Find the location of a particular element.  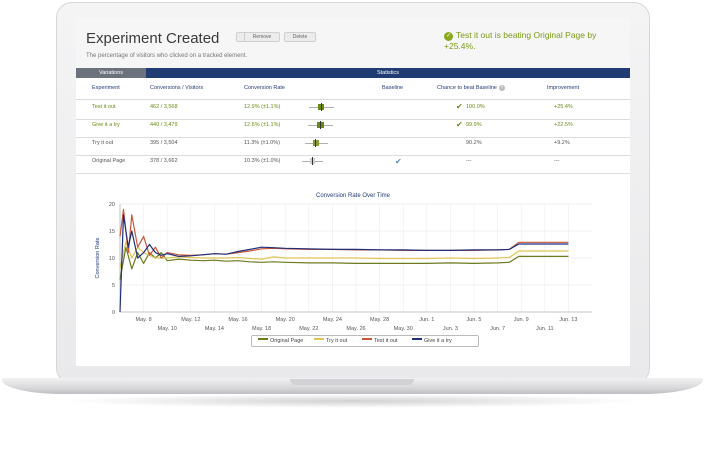

x-tick-label: May. 16 is located at coordinates (237, 320).